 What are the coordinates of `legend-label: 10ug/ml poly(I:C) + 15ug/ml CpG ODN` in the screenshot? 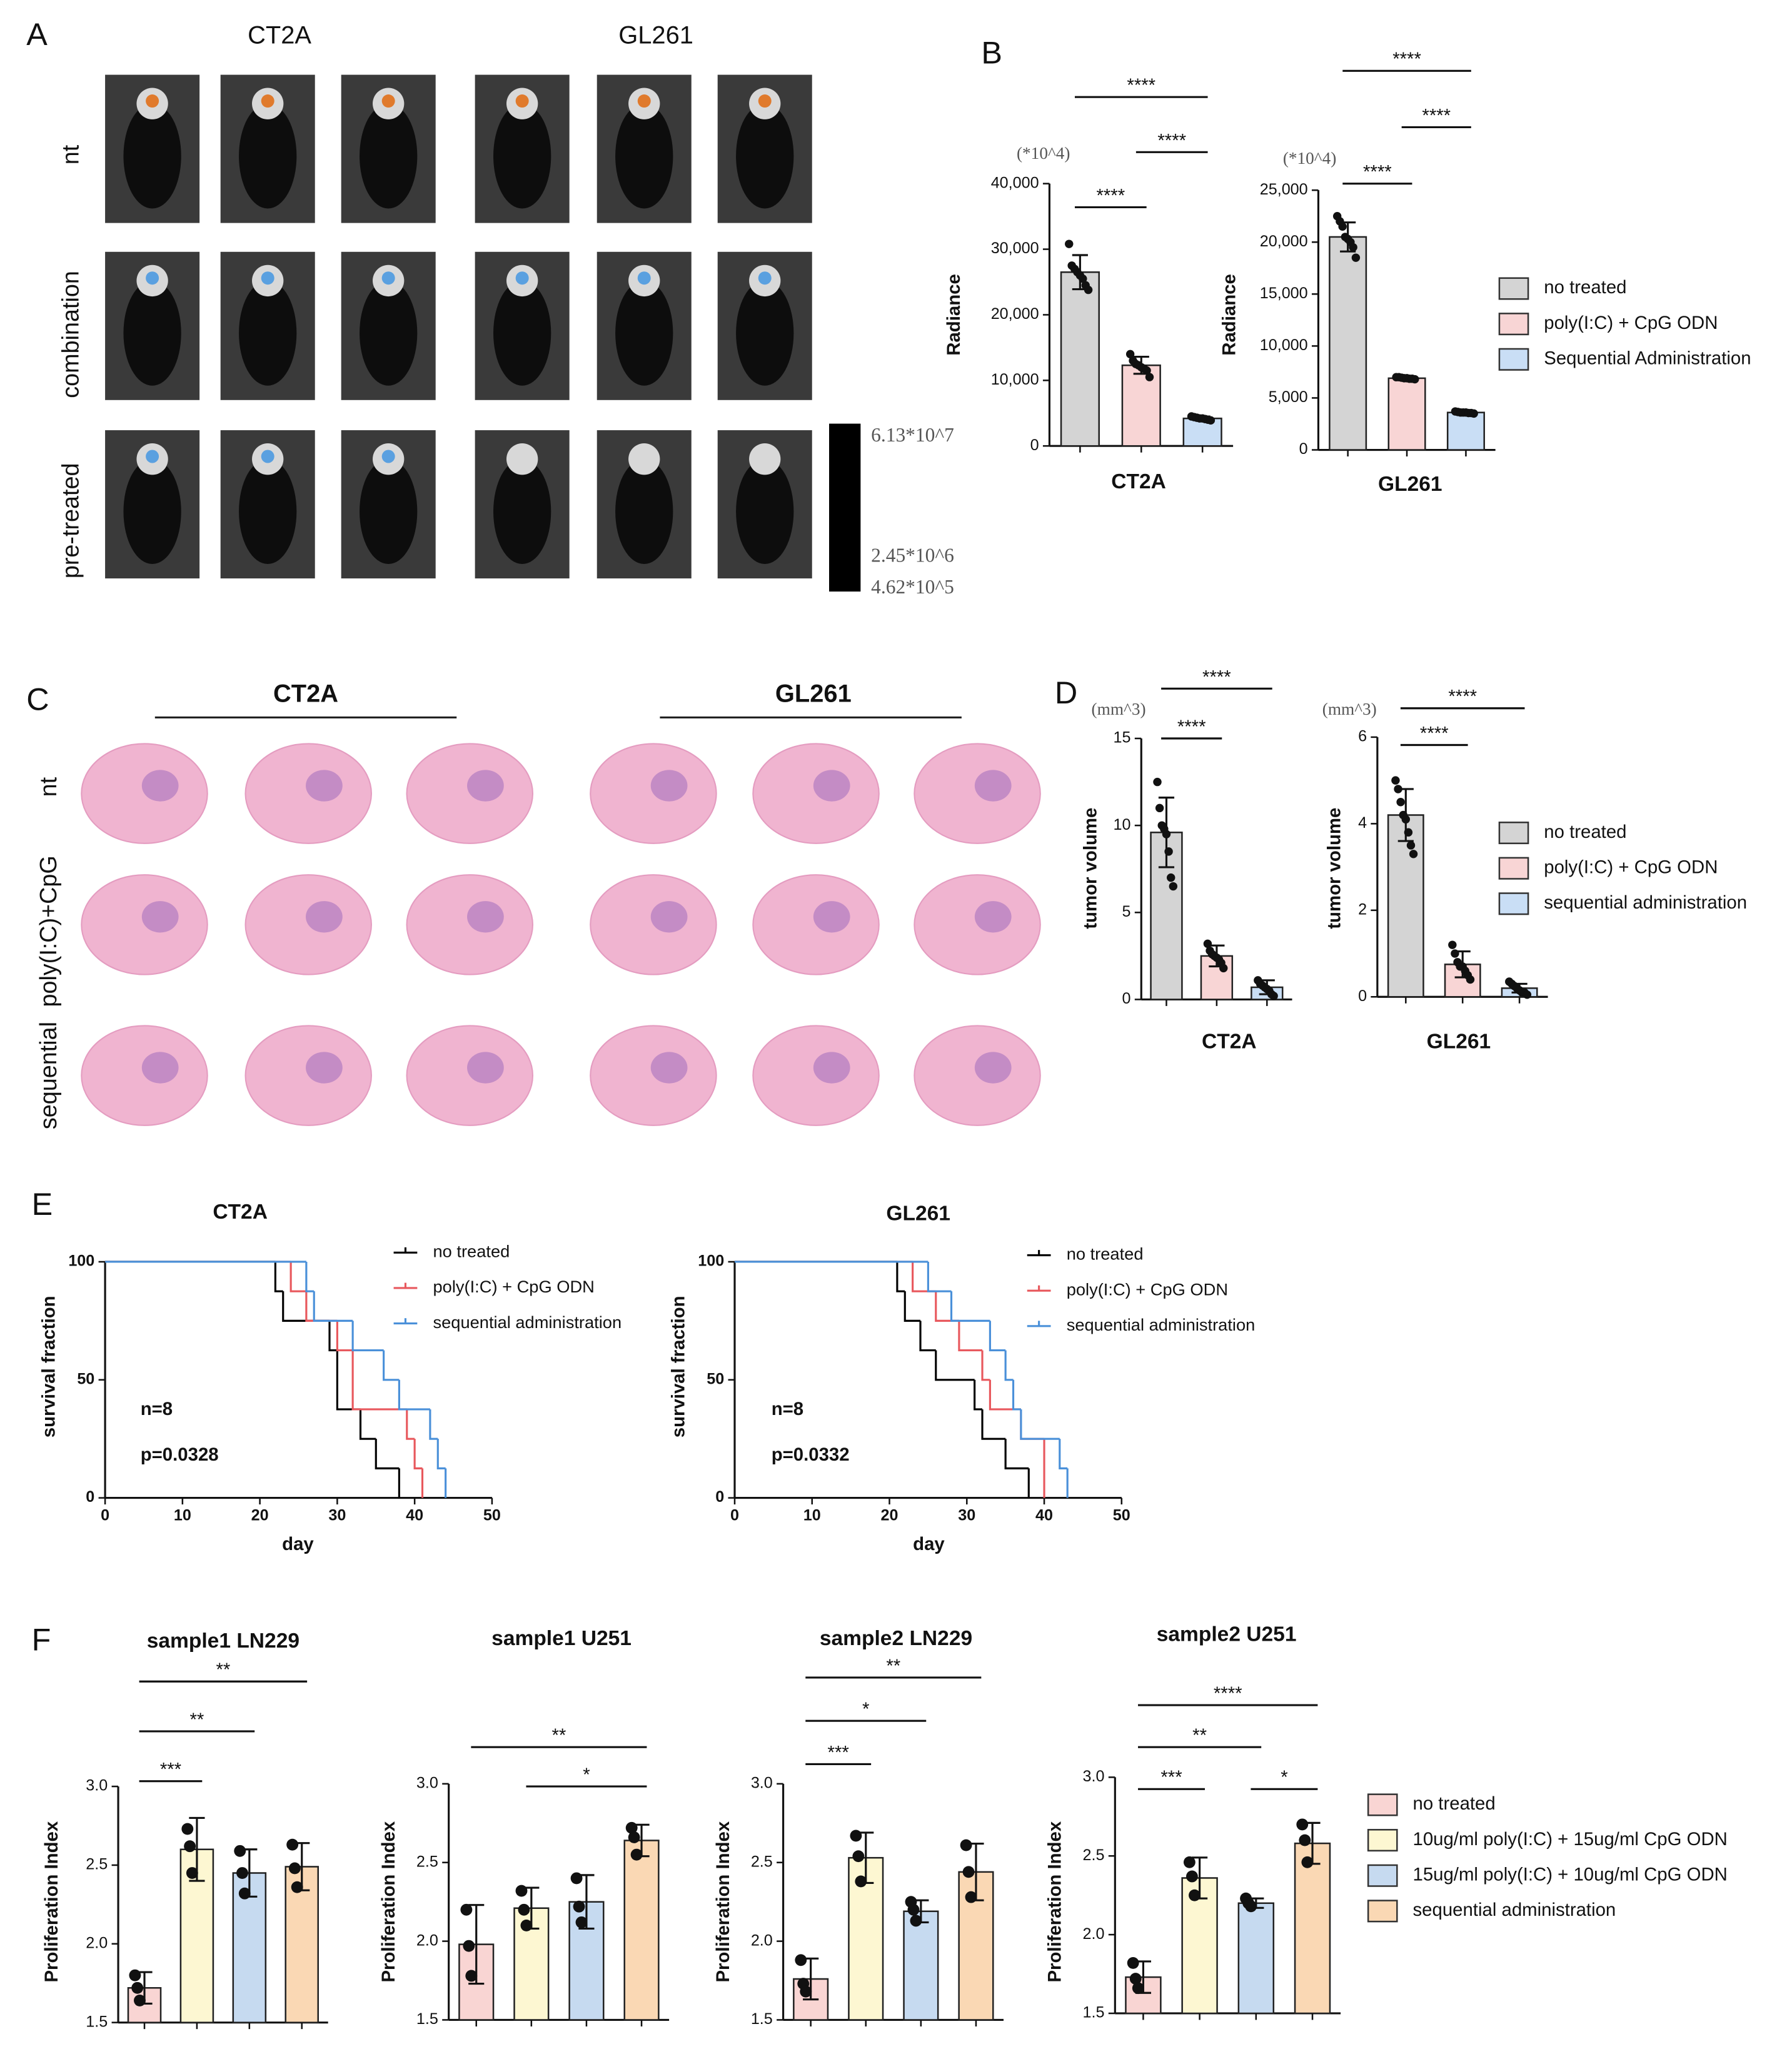 It's located at (1569, 1839).